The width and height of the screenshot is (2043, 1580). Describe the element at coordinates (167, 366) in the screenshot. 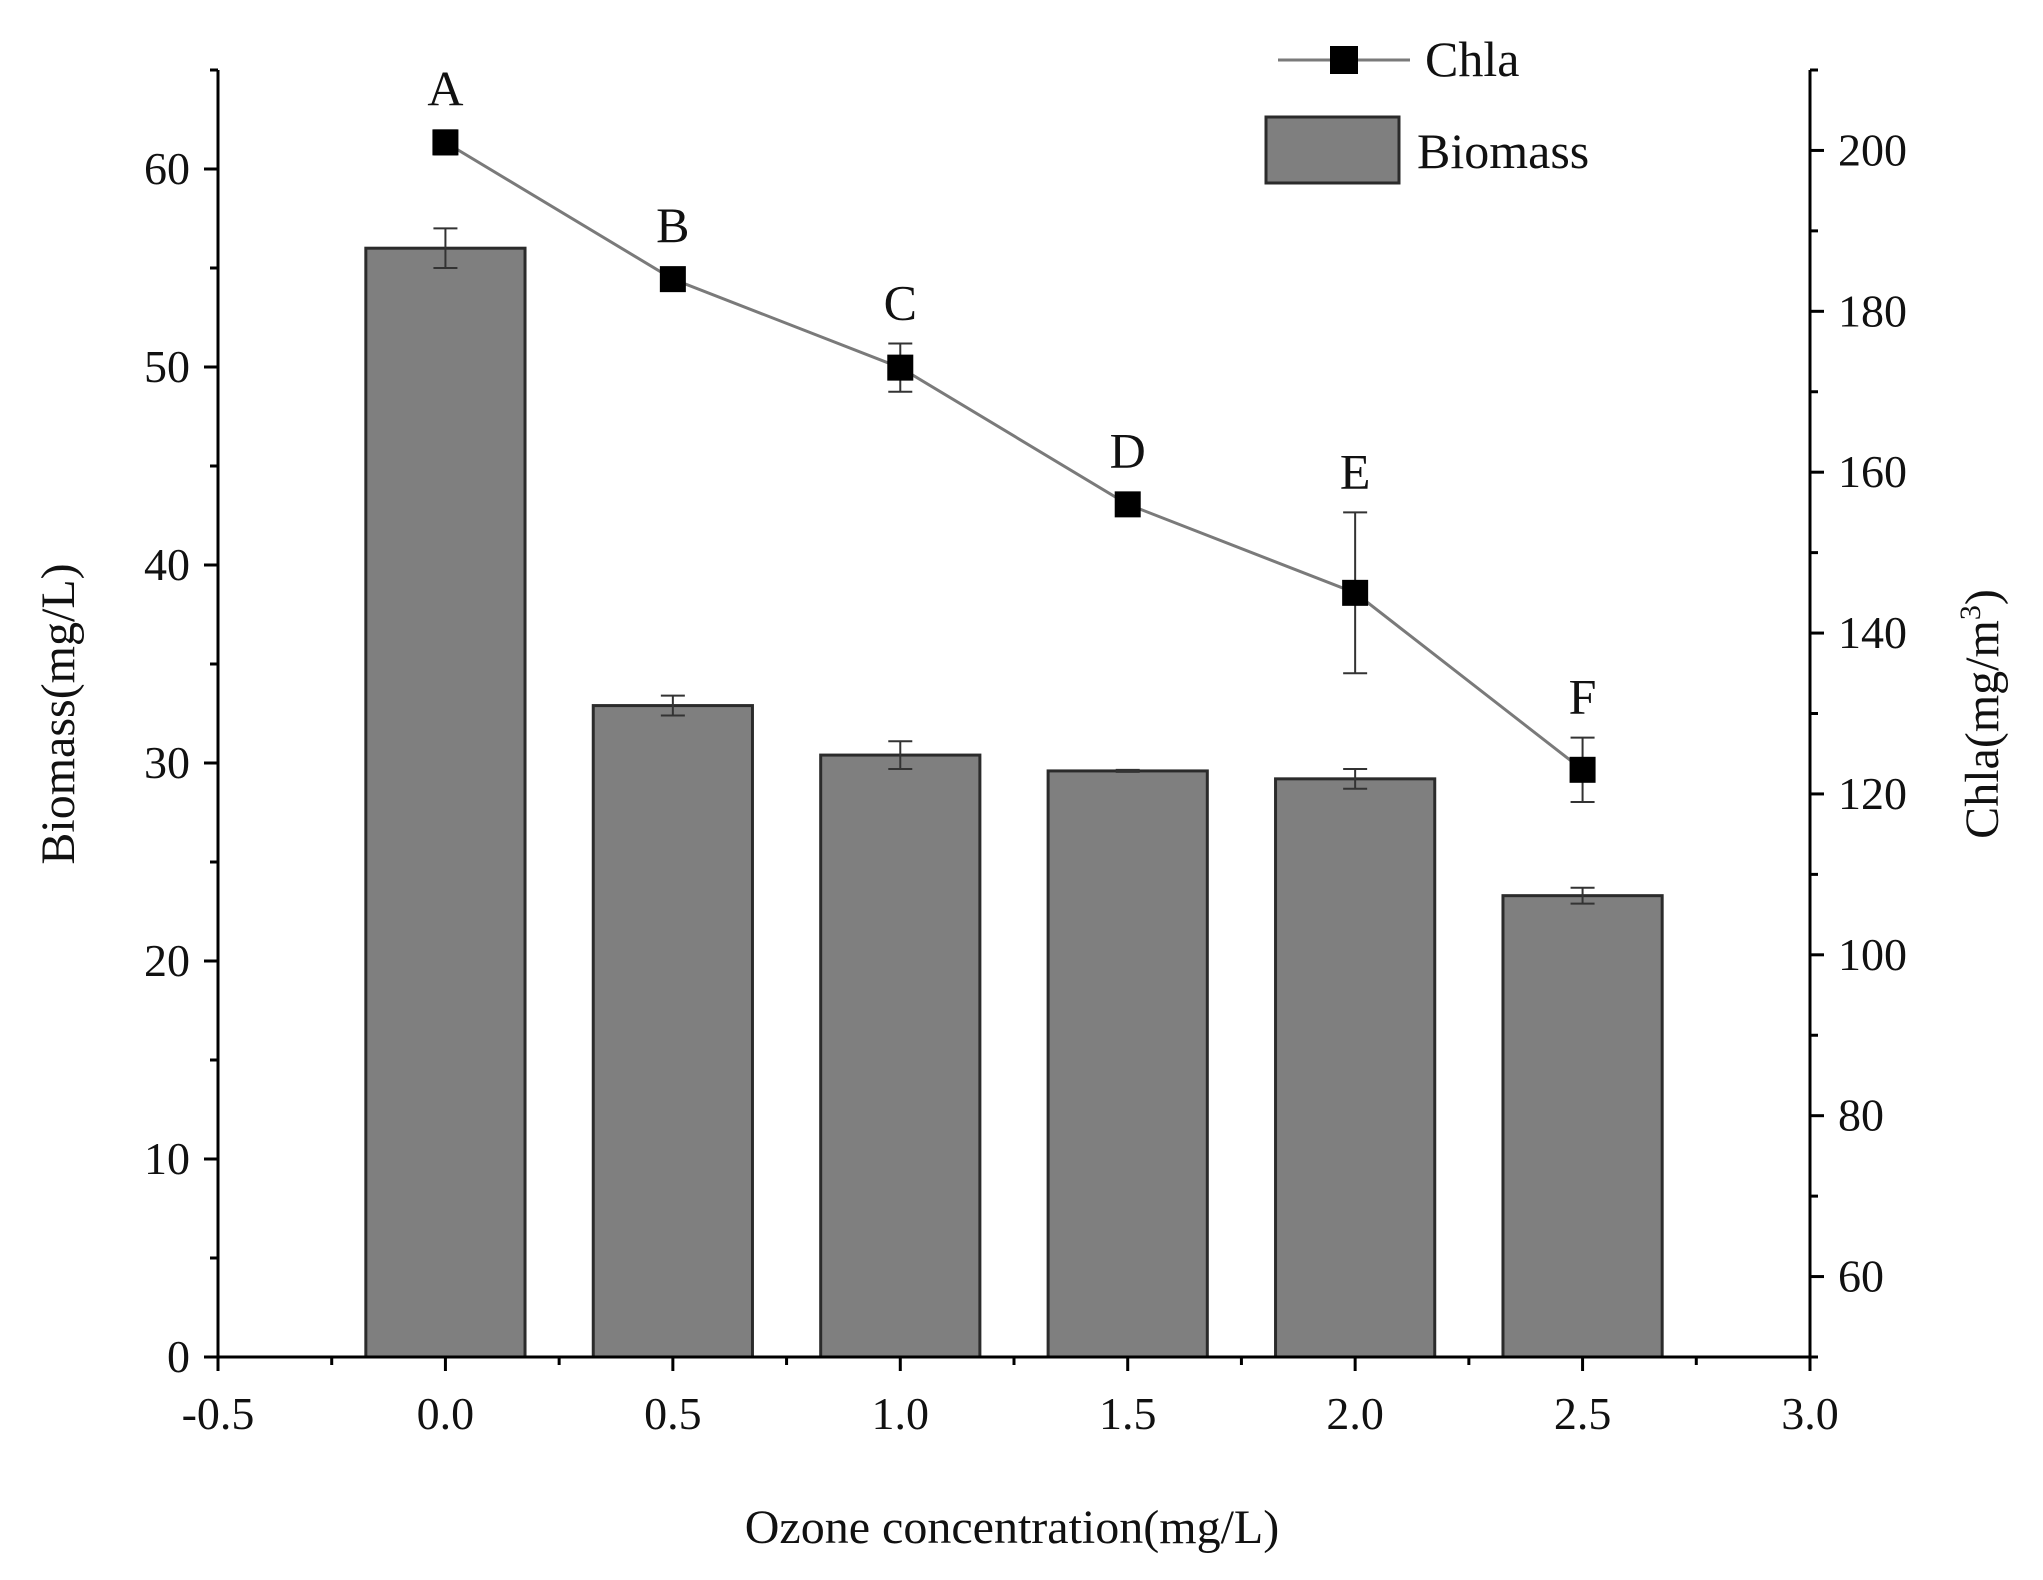

I see `y-left-tick-label: 50` at that location.